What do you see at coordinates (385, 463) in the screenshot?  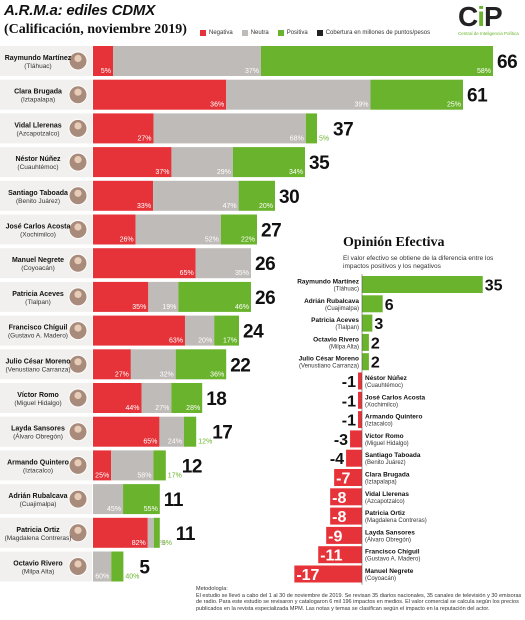 I see `effective-office: (Benito Juárez)` at bounding box center [385, 463].